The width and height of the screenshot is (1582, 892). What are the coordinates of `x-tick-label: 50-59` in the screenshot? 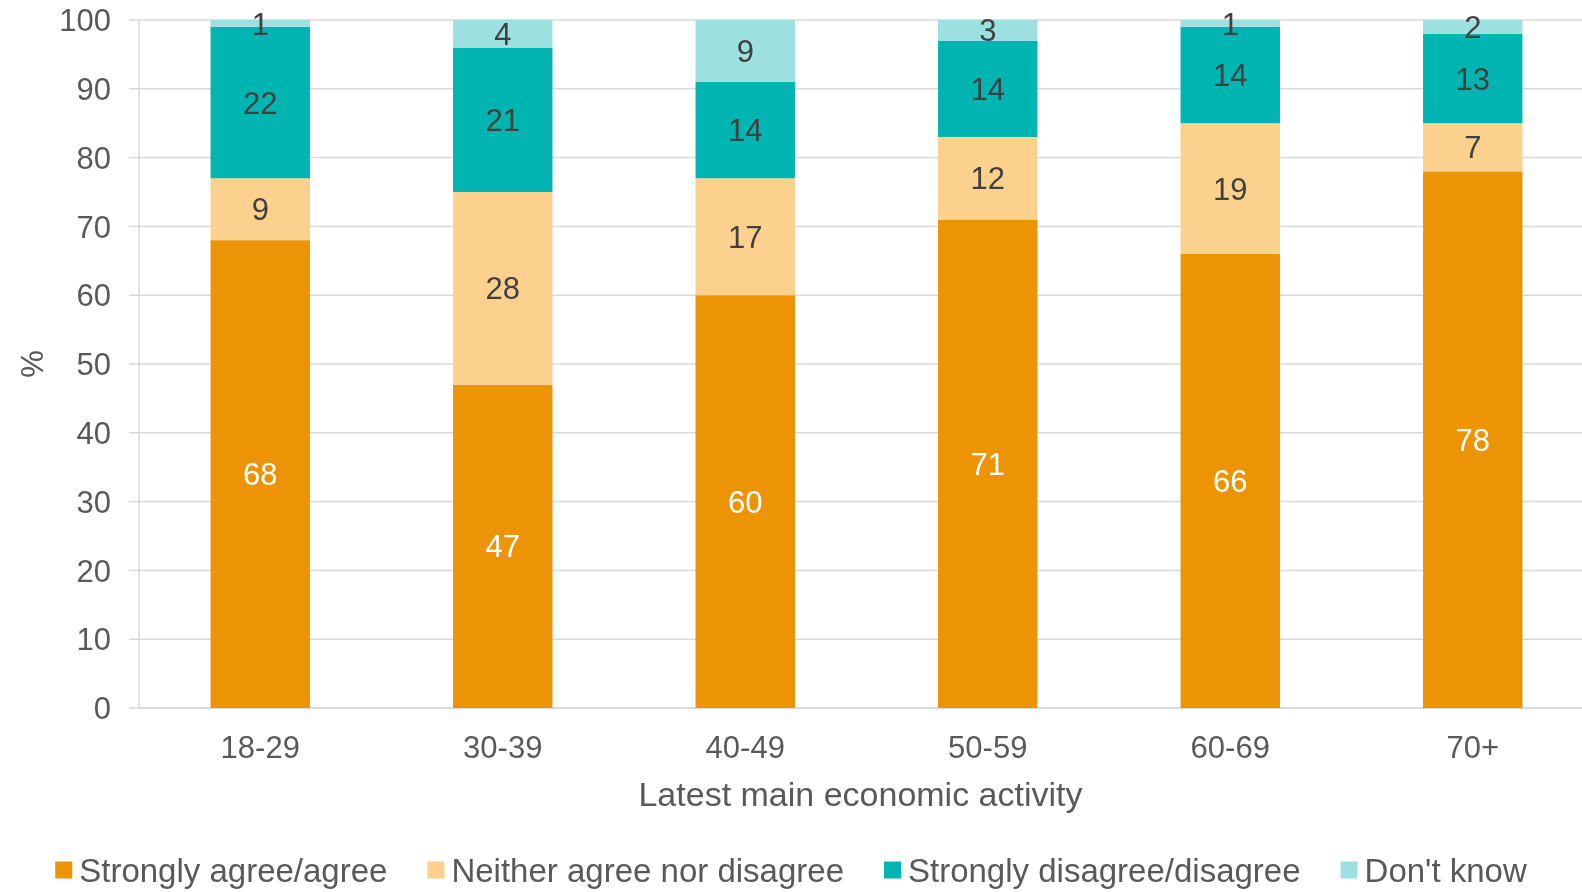 It's located at (988, 748).